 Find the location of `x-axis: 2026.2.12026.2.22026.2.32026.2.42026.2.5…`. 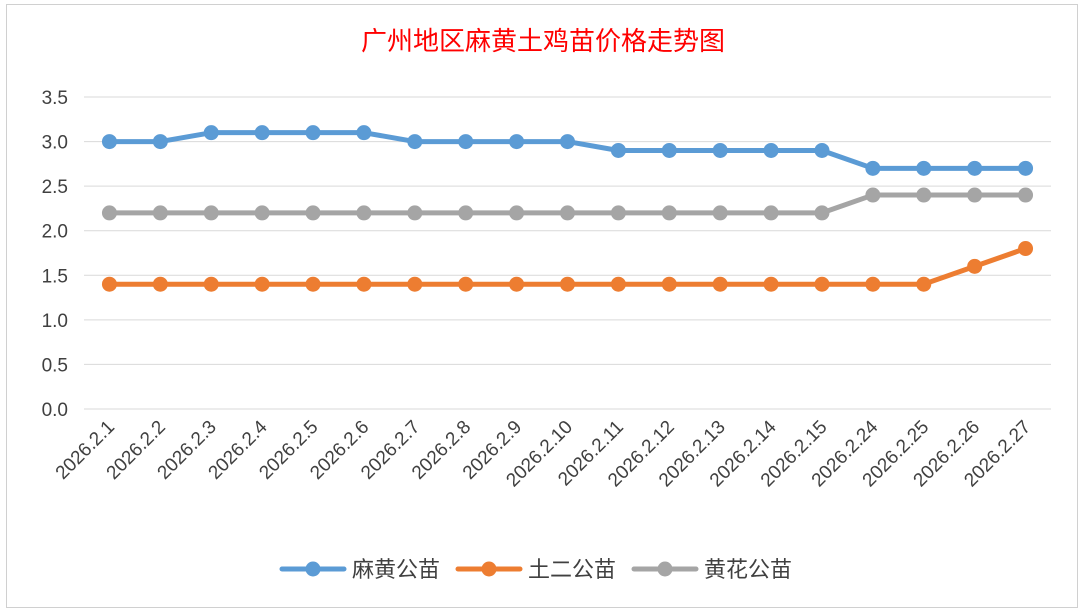

x-axis: 2026.2.12026.2.22026.2.32026.2.42026.2.5… is located at coordinates (543, 453).